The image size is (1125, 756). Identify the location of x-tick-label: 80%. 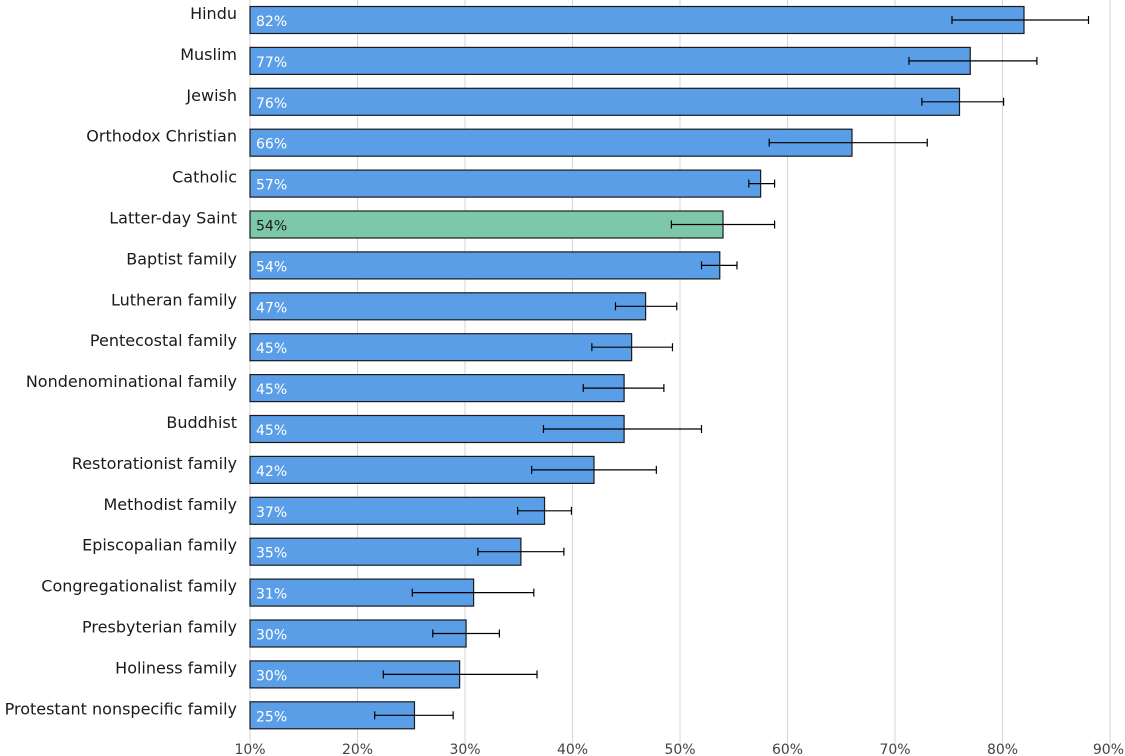
(1002, 749).